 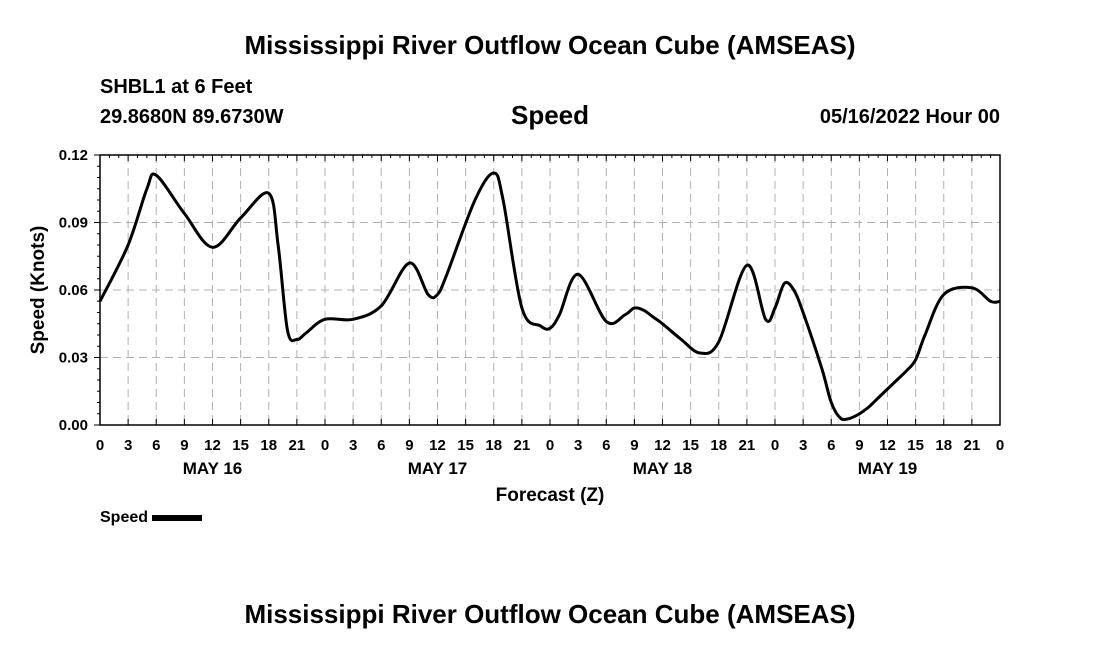 I want to click on y-tick-label: 0.00, so click(x=73, y=425).